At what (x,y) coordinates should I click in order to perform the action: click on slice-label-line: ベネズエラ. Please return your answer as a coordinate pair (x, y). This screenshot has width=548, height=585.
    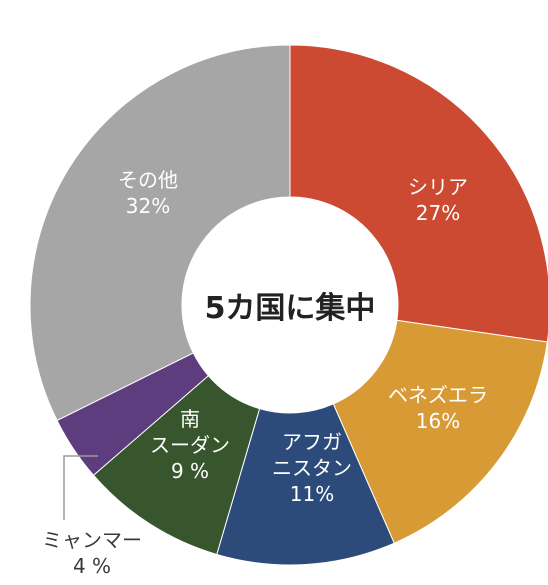
    Looking at the image, I should click on (438, 395).